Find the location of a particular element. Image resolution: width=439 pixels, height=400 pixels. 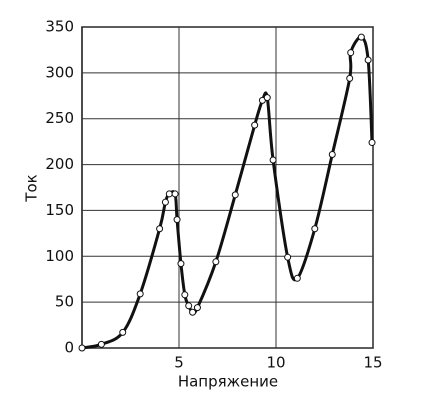

x-tick-label: 5 is located at coordinates (179, 363).